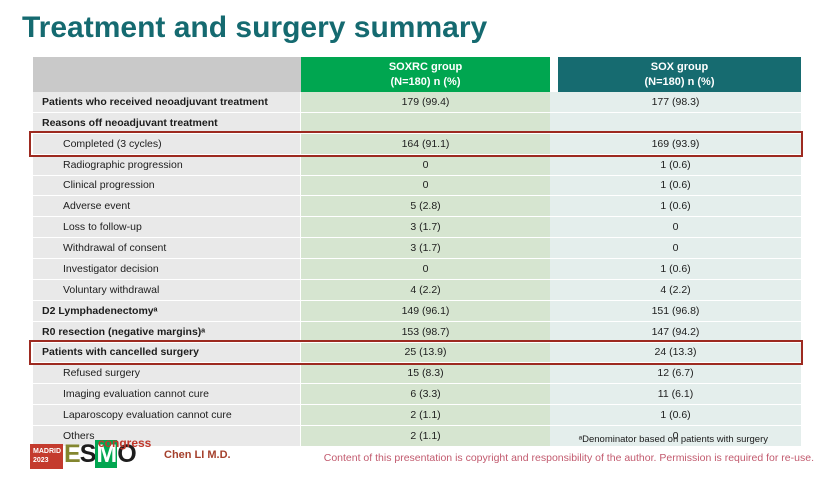  What do you see at coordinates (675, 353) in the screenshot?
I see `sox-value: 24 (13.3)` at bounding box center [675, 353].